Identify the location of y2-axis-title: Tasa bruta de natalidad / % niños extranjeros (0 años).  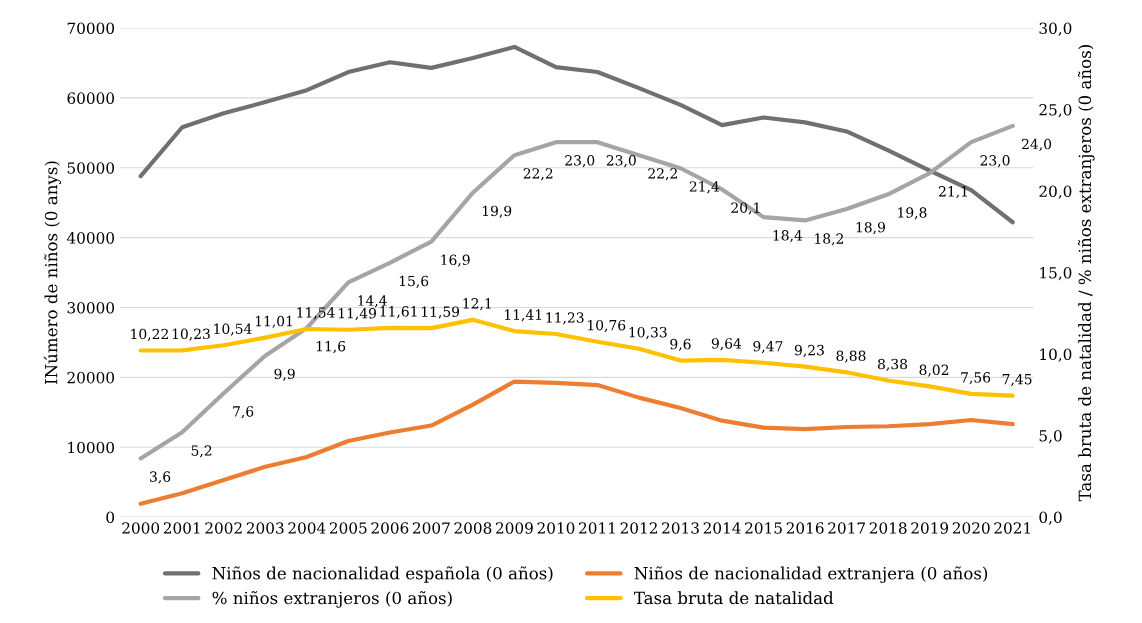
(1086, 273).